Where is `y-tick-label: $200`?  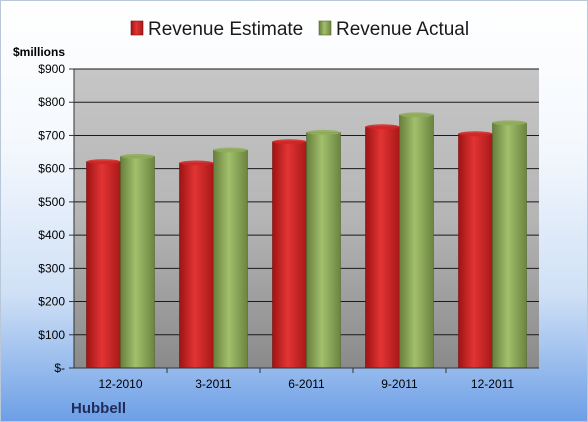 y-tick-label: $200 is located at coordinates (51, 302).